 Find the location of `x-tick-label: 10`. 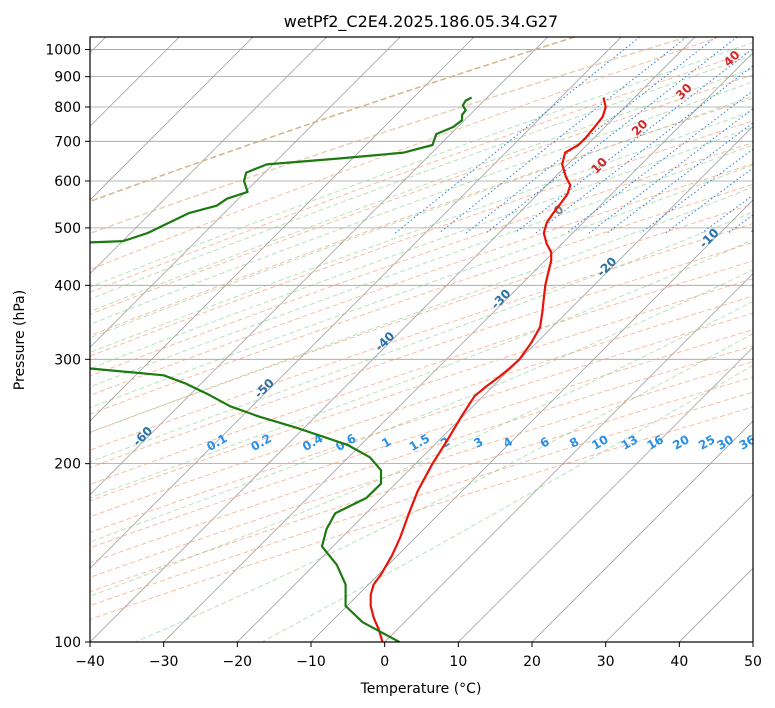

x-tick-label: 10 is located at coordinates (458, 662).